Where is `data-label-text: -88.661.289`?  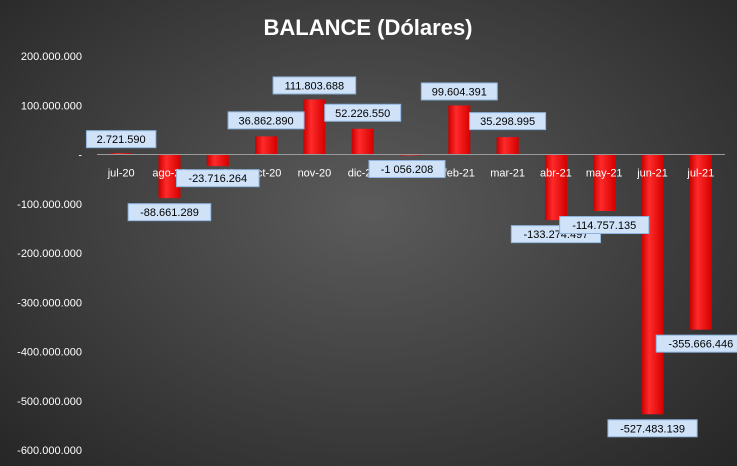 data-label-text: -88.661.289 is located at coordinates (169, 213).